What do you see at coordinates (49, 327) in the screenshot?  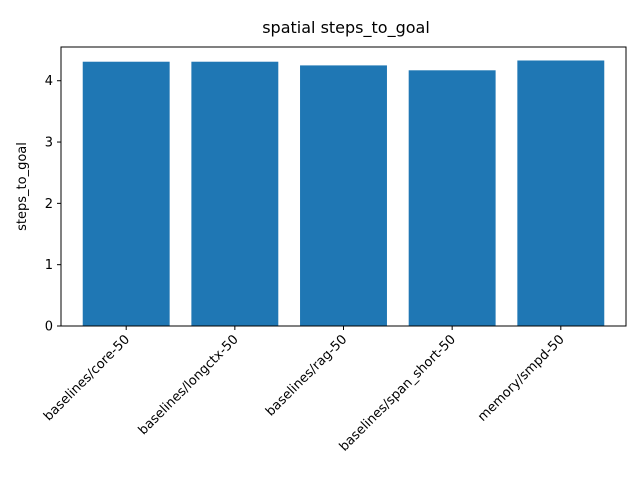 I see `y-tick-label: 0` at bounding box center [49, 327].